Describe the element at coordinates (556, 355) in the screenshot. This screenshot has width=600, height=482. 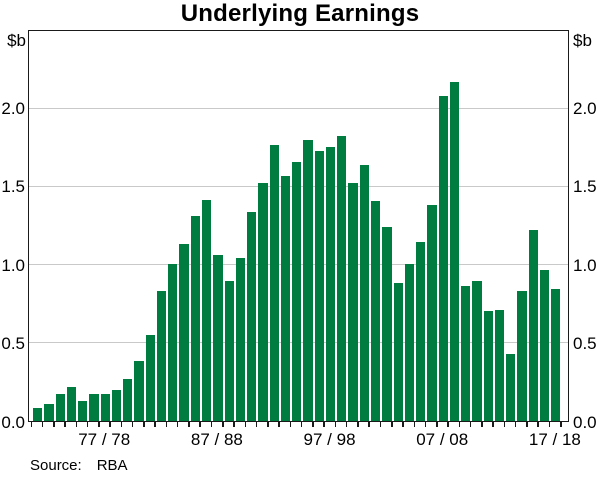
I see `bar-17/18` at that location.